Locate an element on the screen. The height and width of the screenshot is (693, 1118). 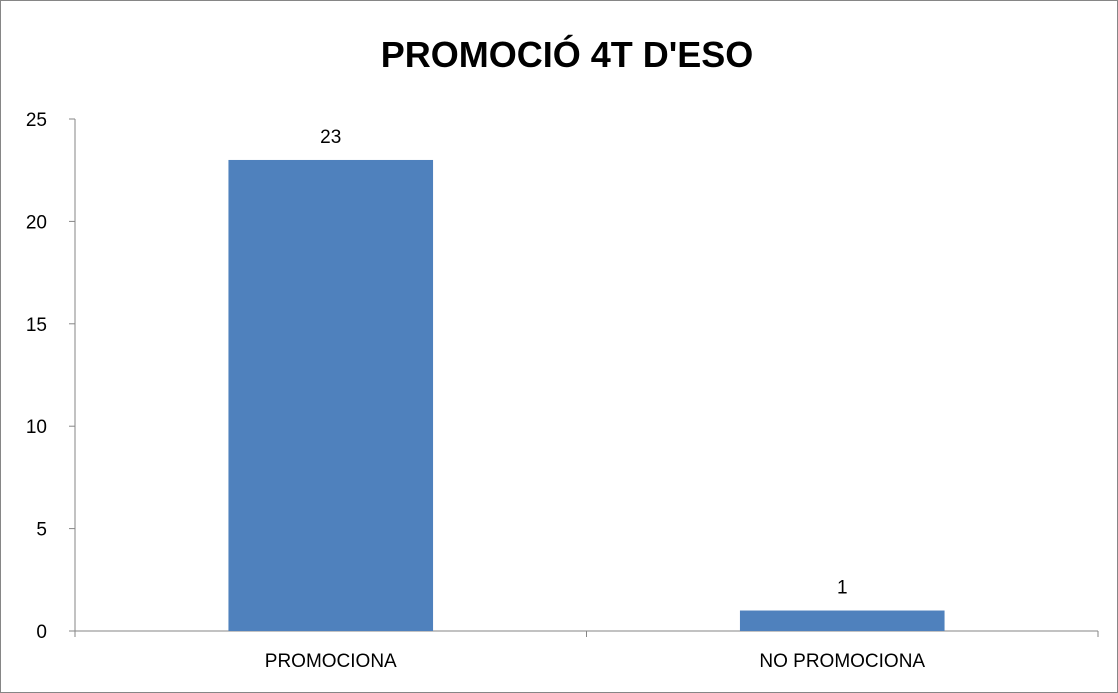
x-category-label: NO PROMOCIONA is located at coordinates (842, 661).